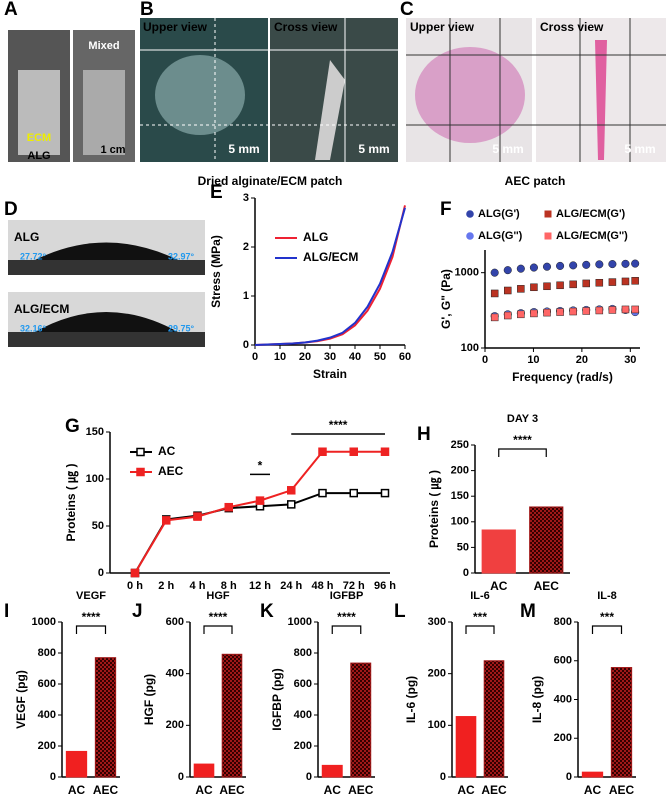 The image size is (669, 797). I want to click on x-tick-label: 12 h, so click(260, 586).